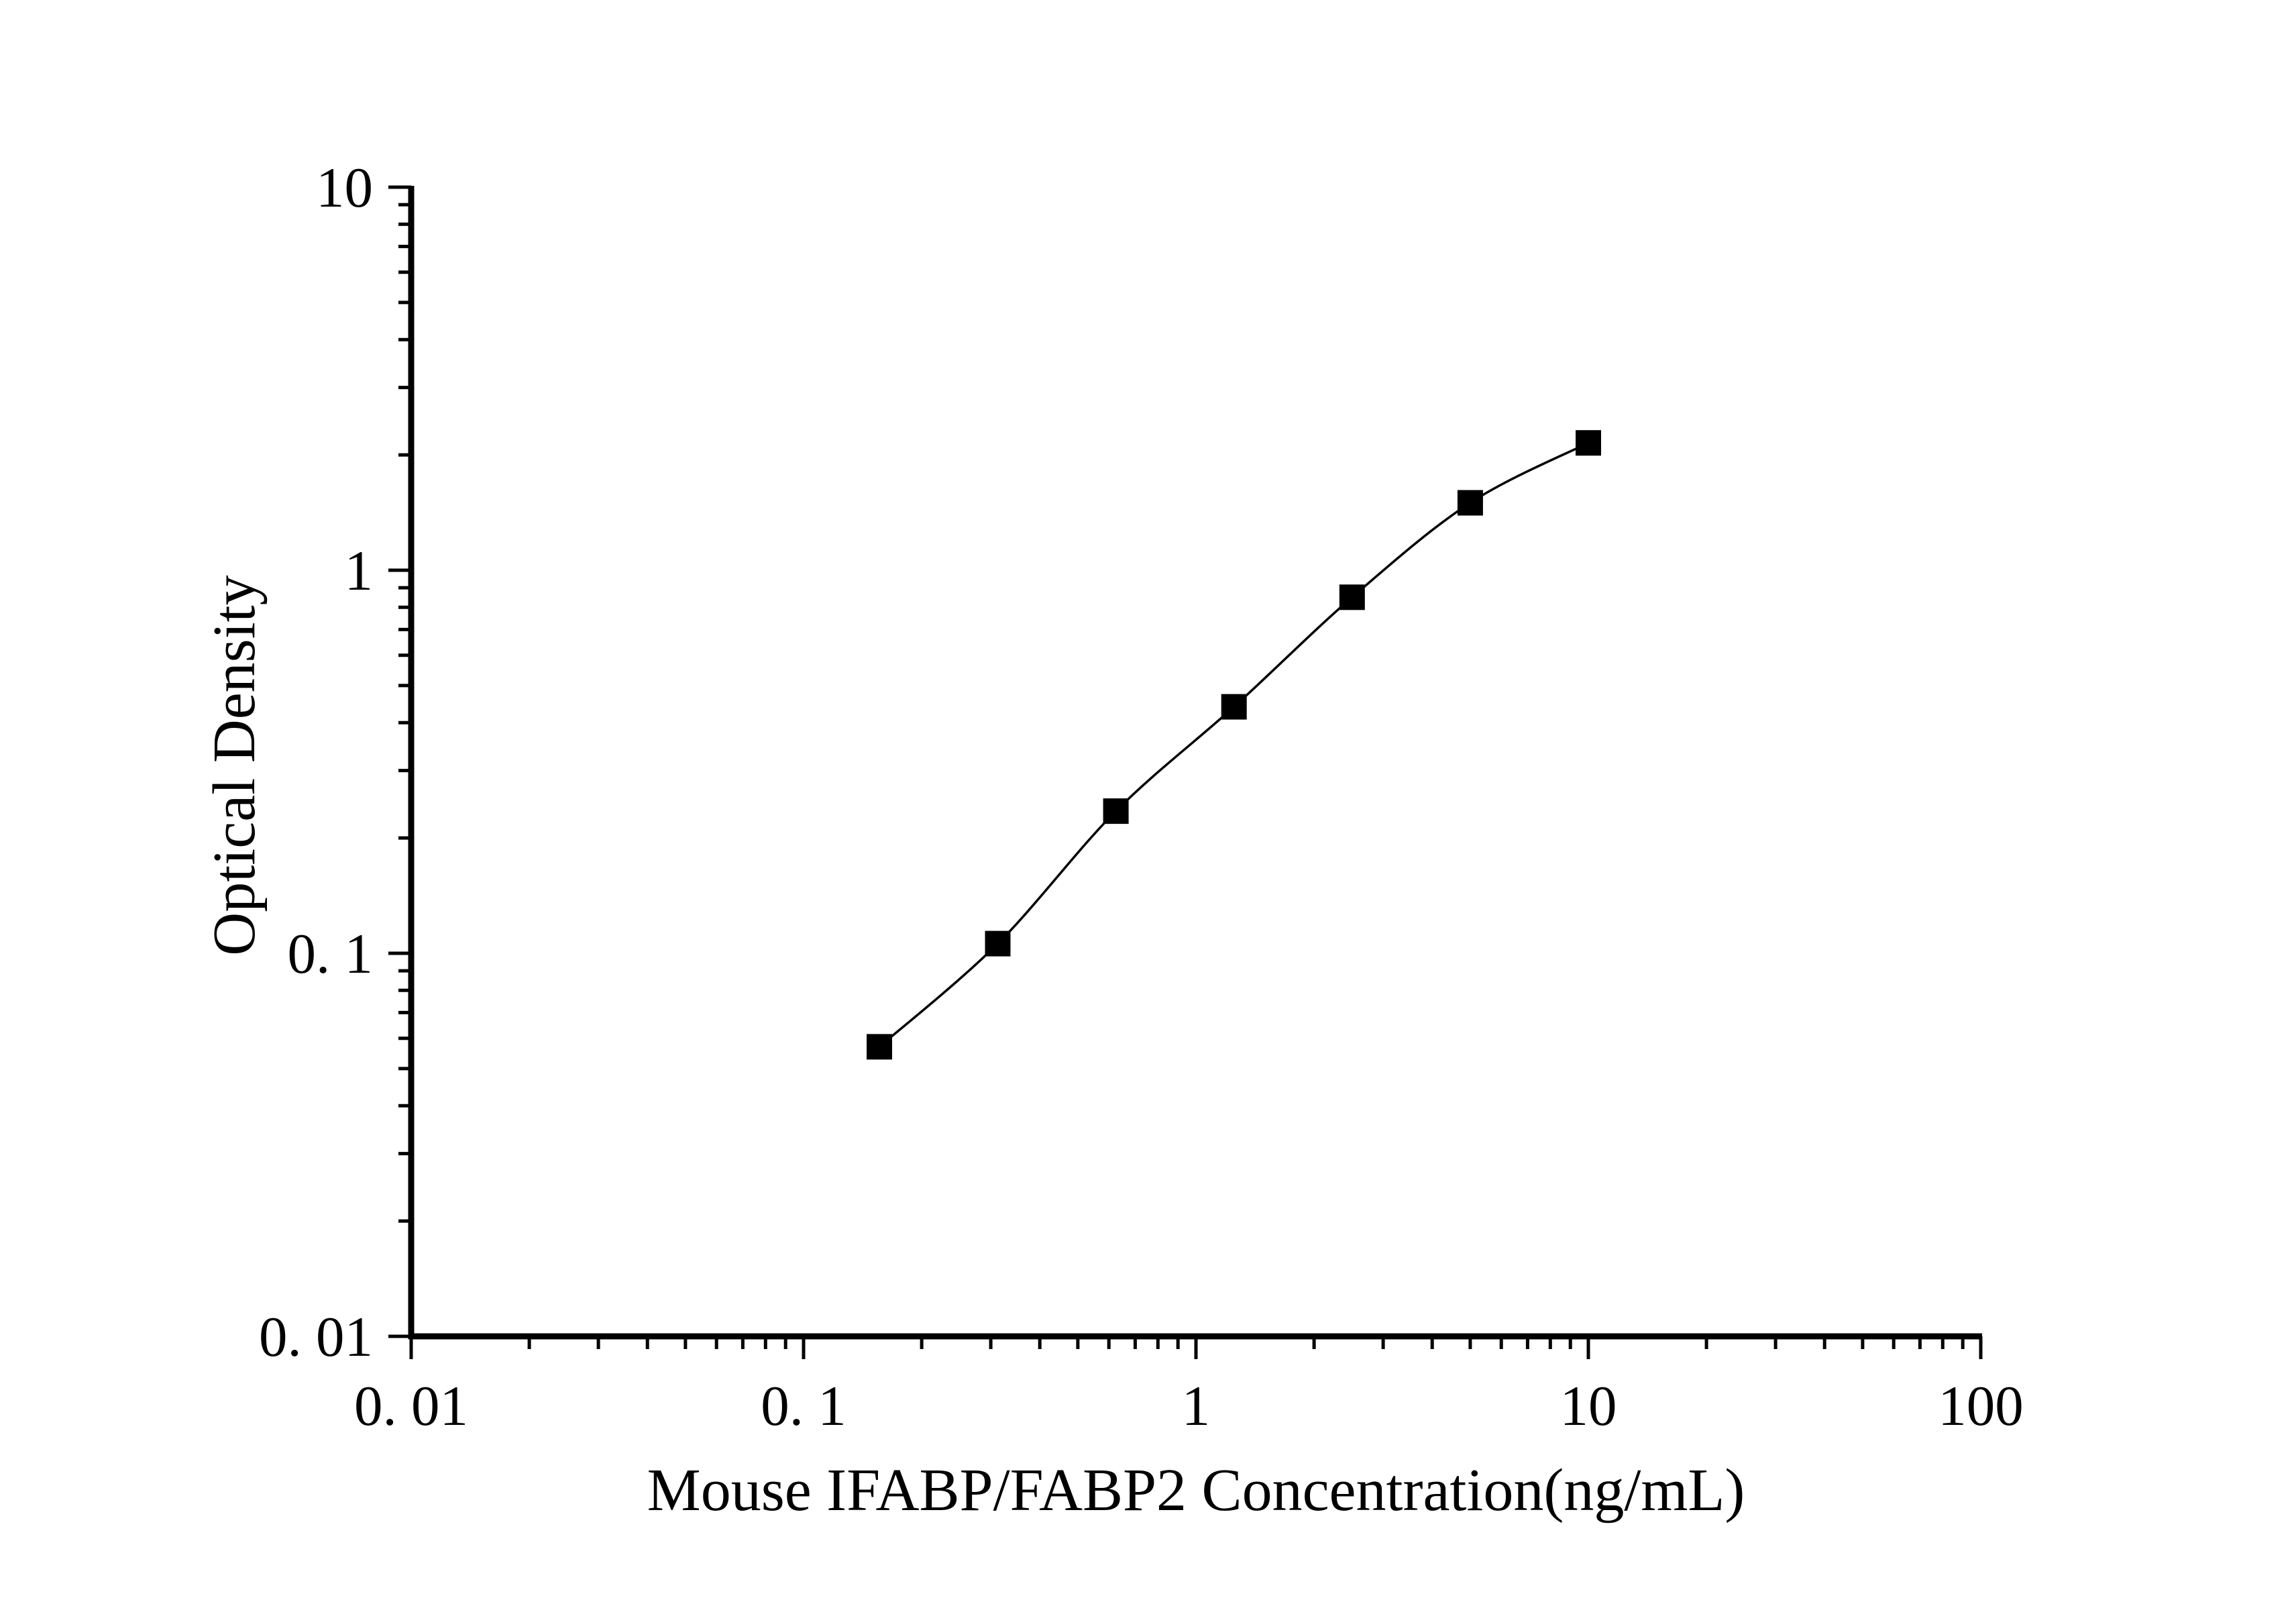 The image size is (2296, 1604). Describe the element at coordinates (316, 1337) in the screenshot. I see `y-tick-label: 0. 01` at that location.